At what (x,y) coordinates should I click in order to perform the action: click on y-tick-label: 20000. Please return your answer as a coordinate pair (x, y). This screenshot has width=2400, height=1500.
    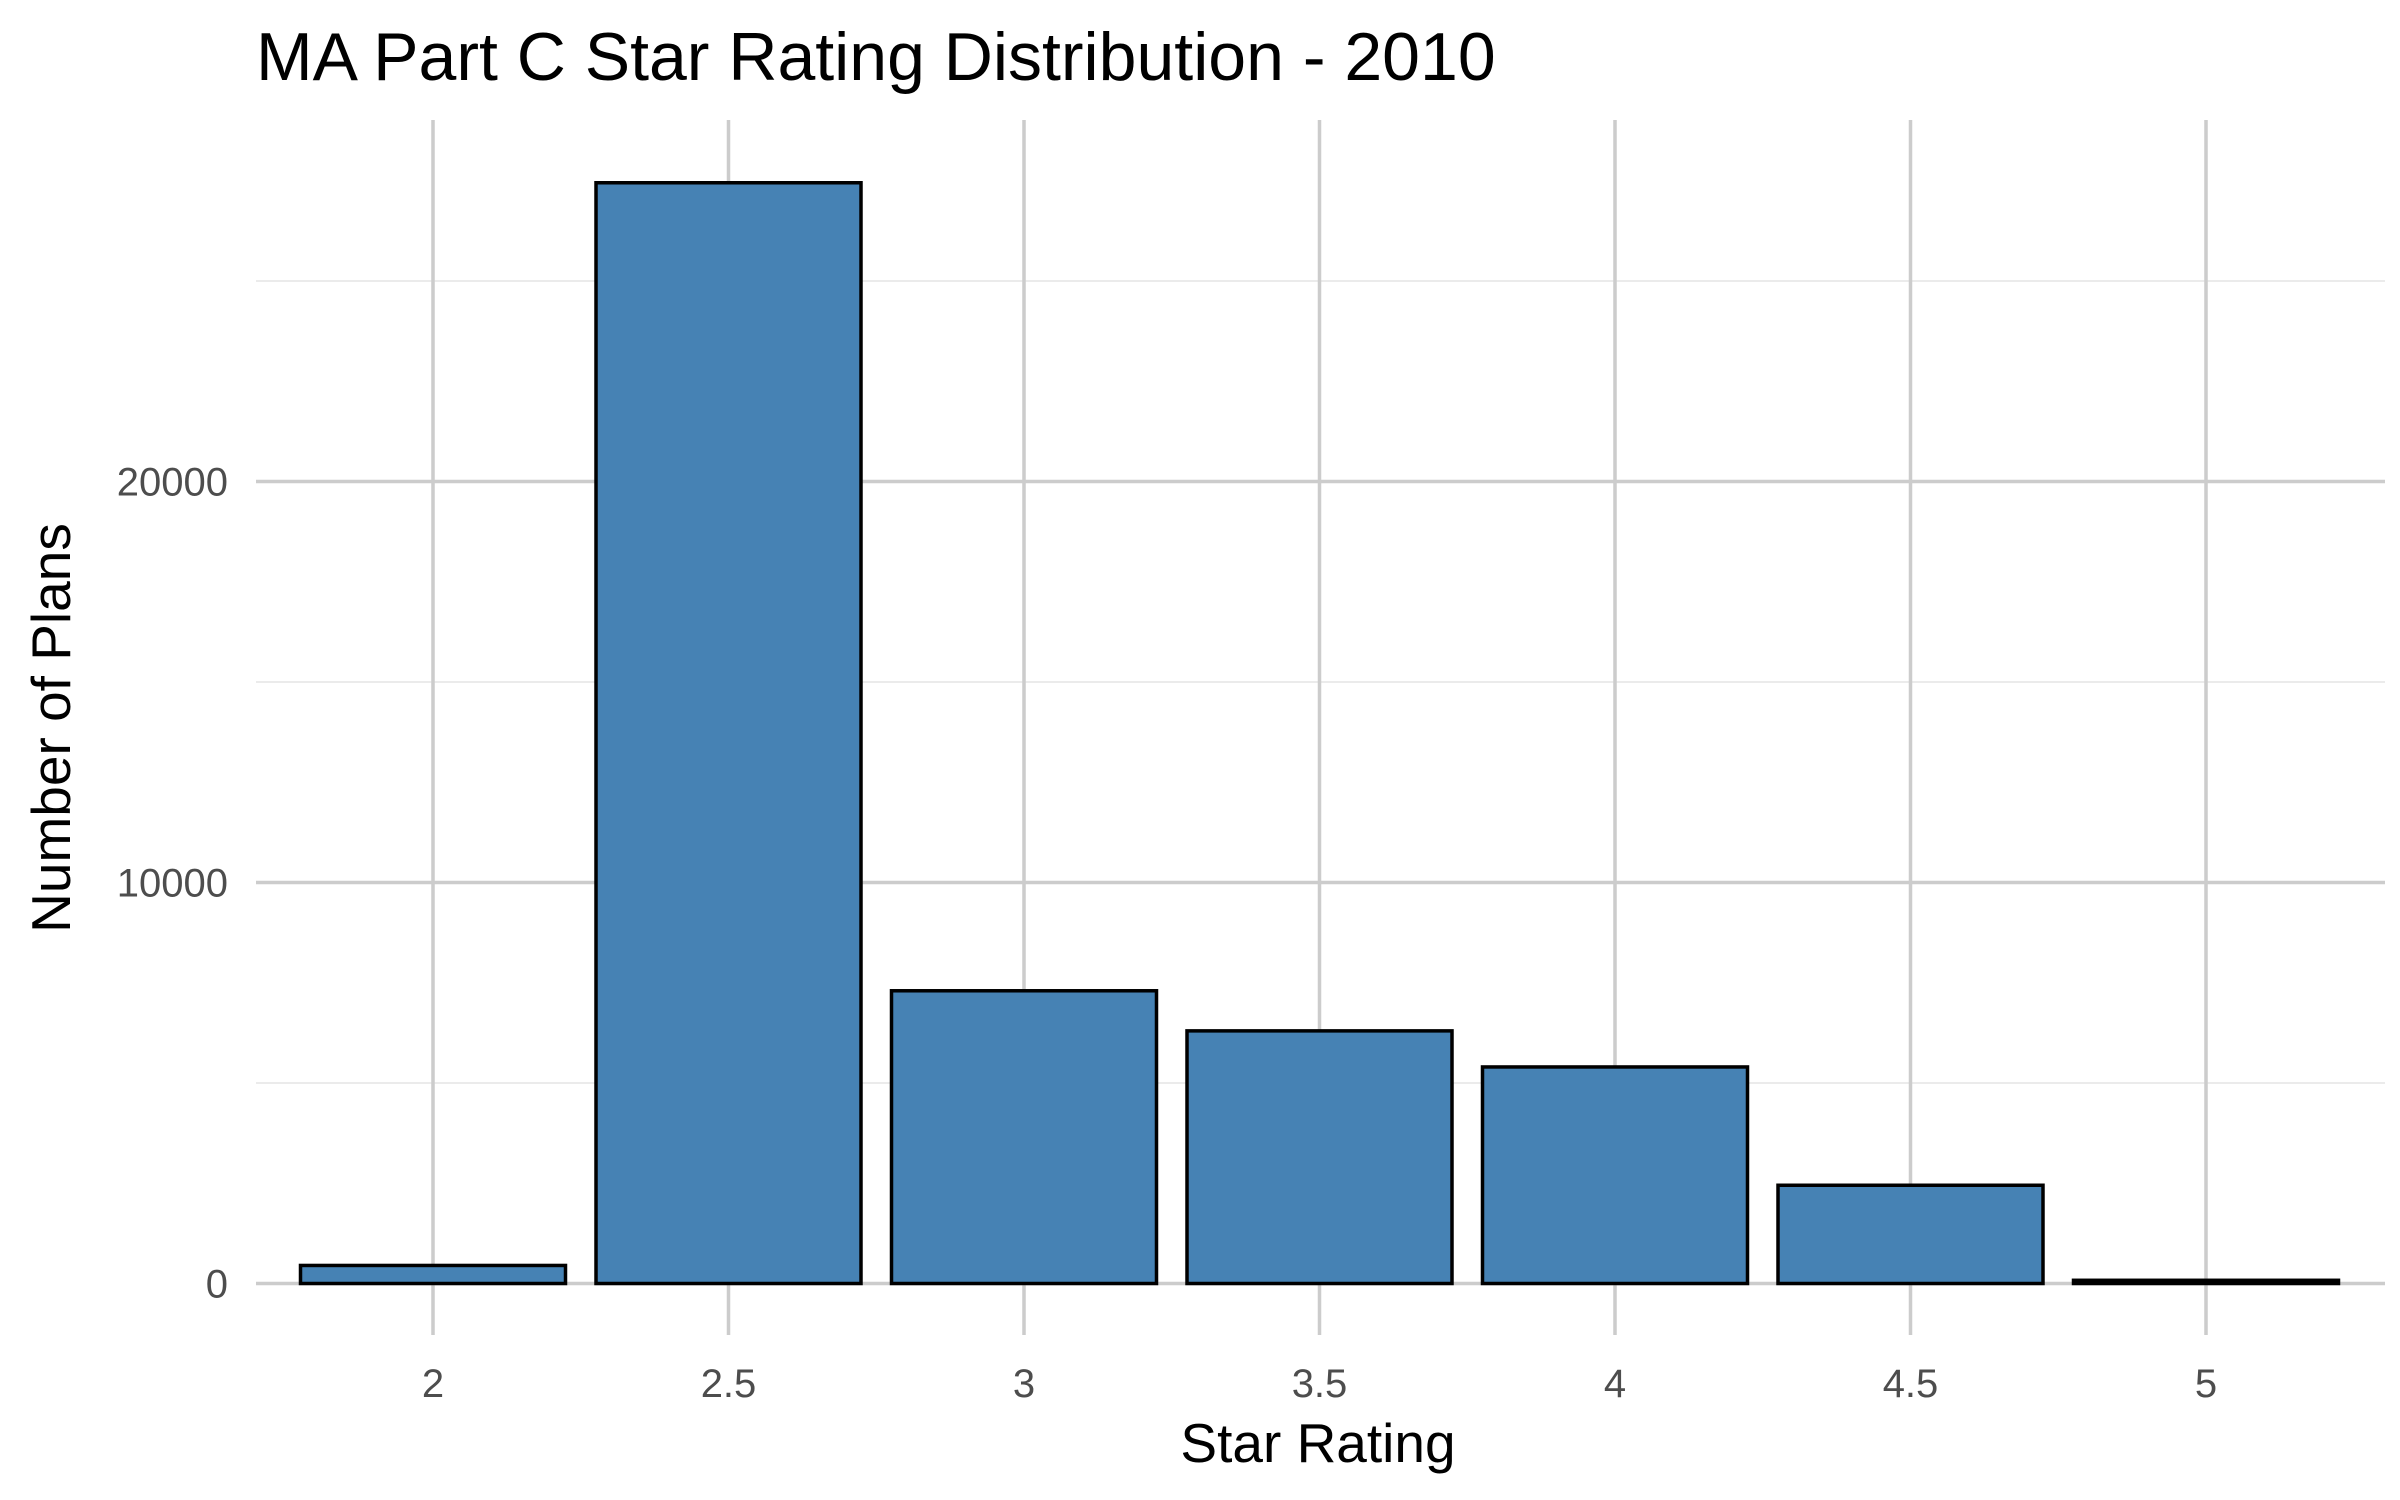
    Looking at the image, I should click on (172, 483).